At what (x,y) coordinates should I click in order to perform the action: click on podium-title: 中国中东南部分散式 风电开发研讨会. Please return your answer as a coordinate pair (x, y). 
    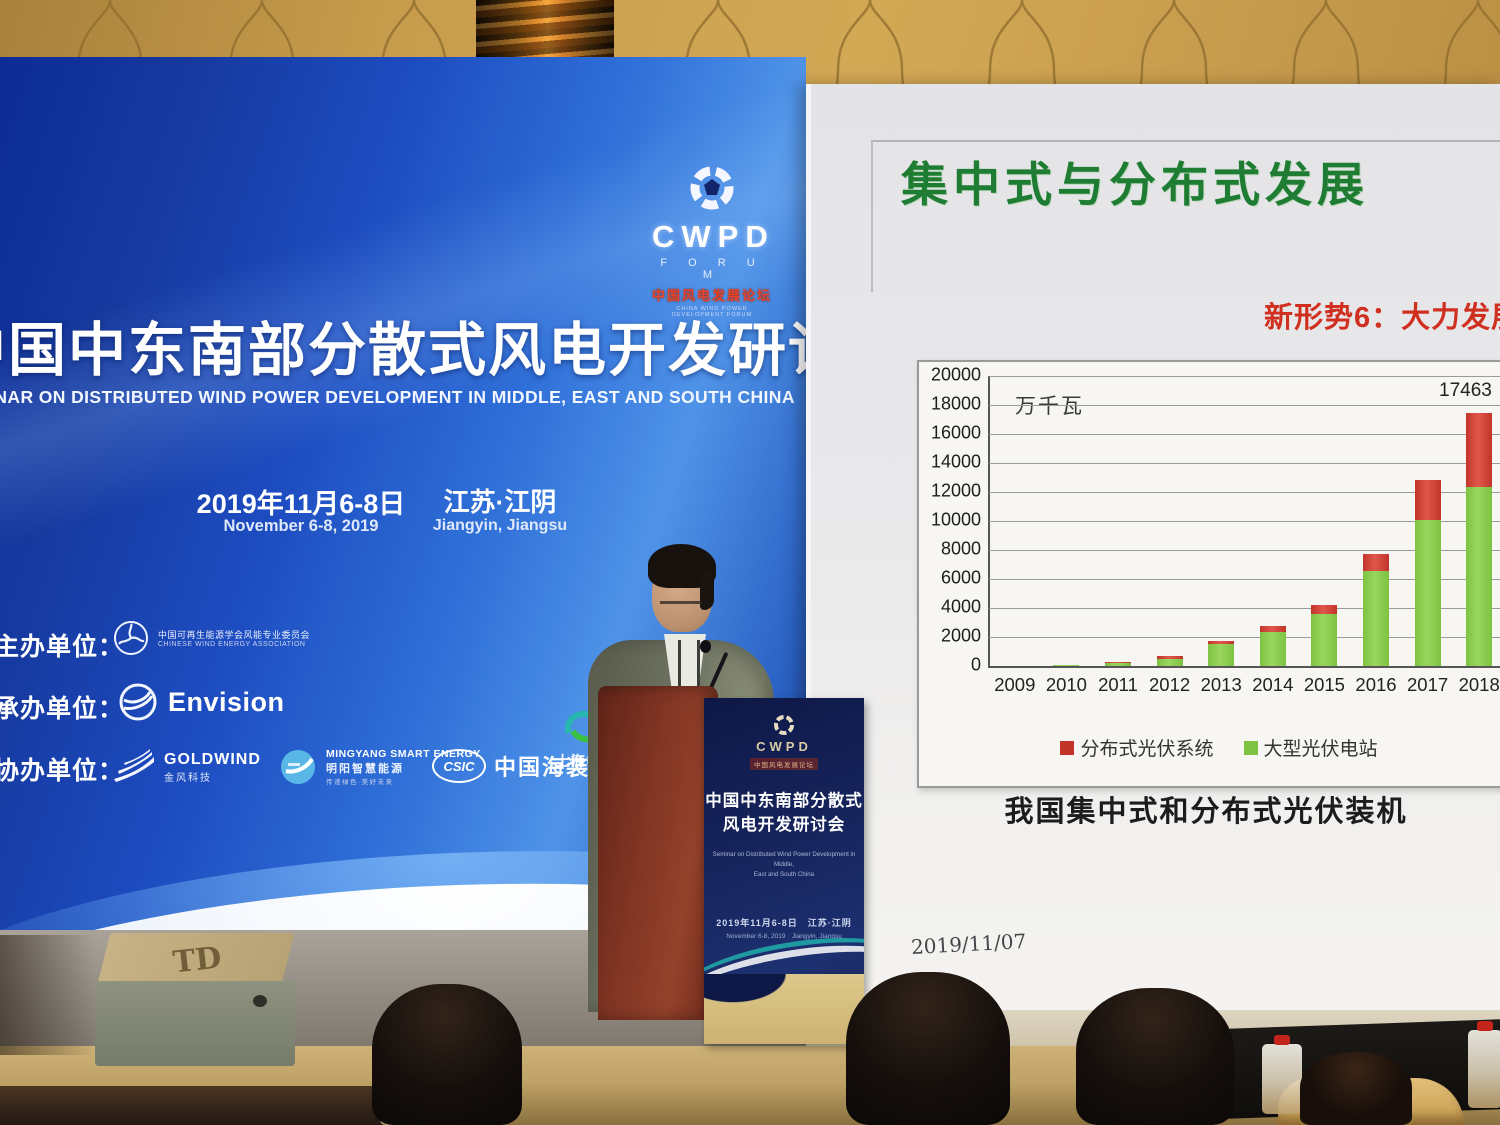
    Looking at the image, I should click on (784, 814).